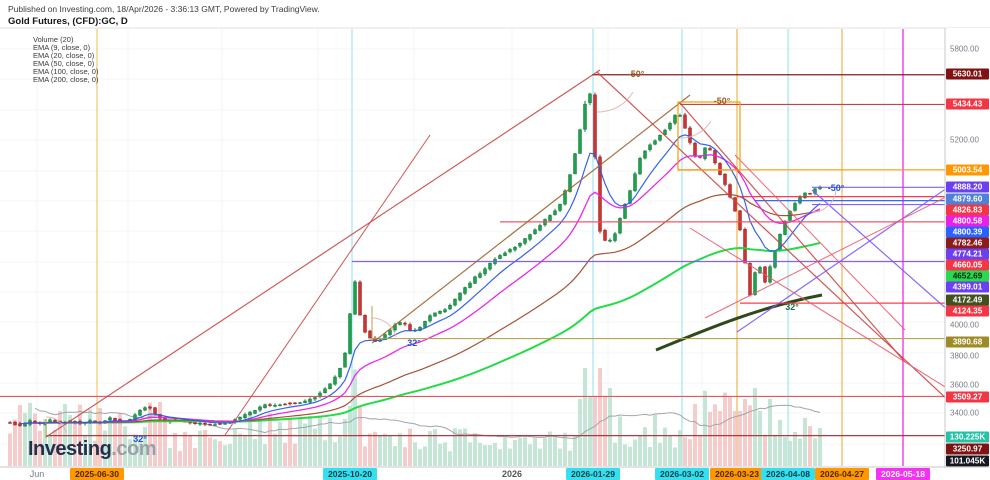 This screenshot has width=990, height=480. Describe the element at coordinates (967, 74) in the screenshot. I see `price-badge: 5630.01` at that location.